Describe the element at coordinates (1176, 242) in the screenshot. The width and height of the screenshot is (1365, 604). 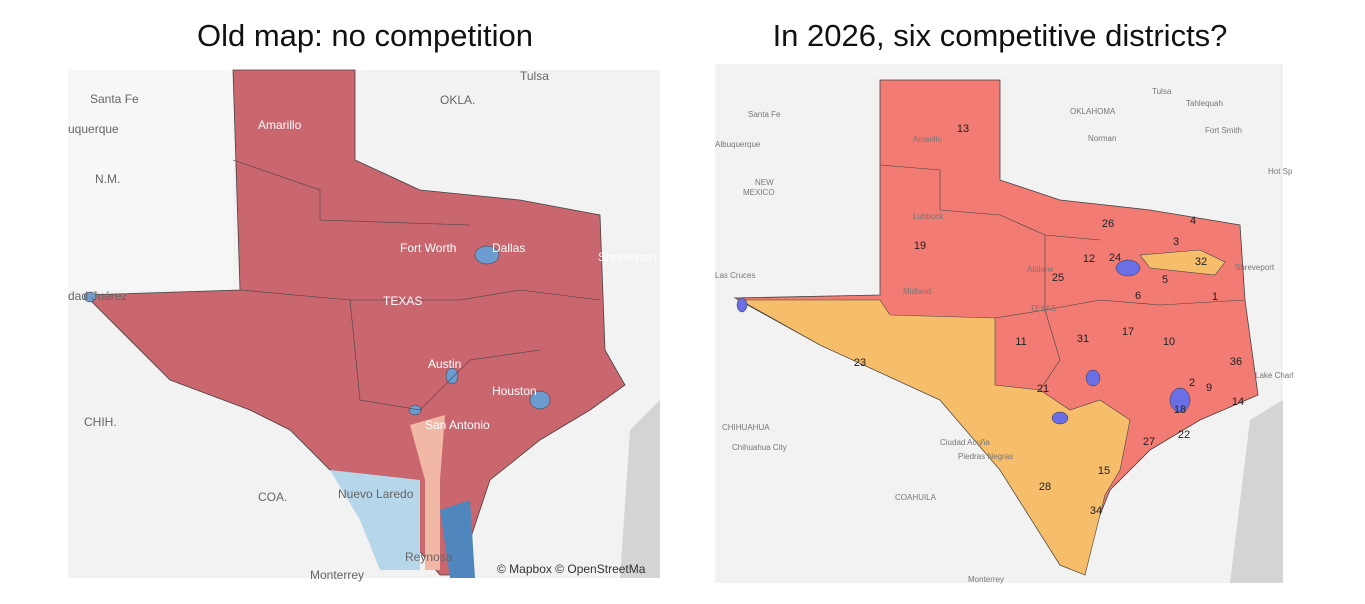
I see `district-number: 3` at that location.